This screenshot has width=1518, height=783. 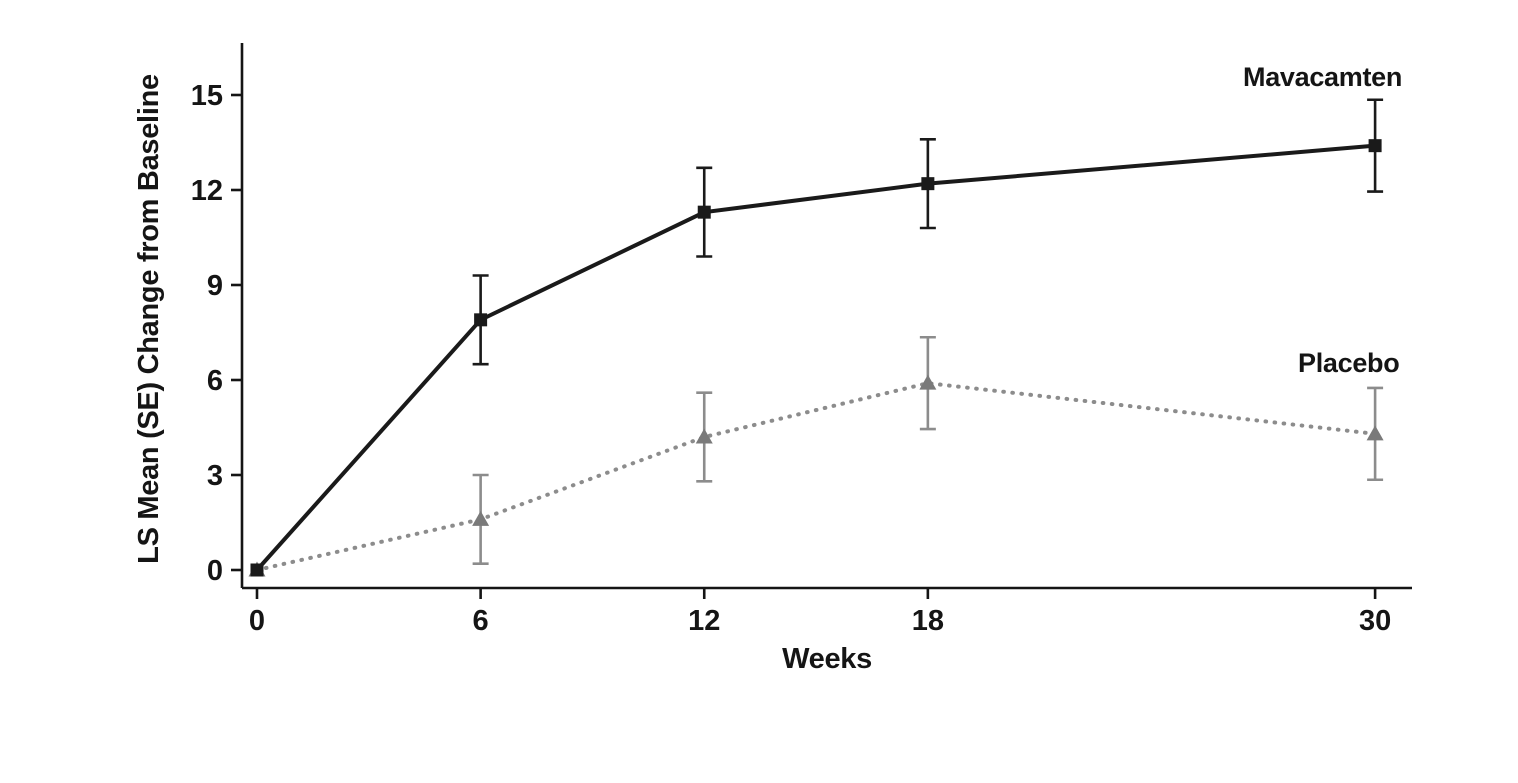 What do you see at coordinates (704, 621) in the screenshot?
I see `x-tick-label: 12` at bounding box center [704, 621].